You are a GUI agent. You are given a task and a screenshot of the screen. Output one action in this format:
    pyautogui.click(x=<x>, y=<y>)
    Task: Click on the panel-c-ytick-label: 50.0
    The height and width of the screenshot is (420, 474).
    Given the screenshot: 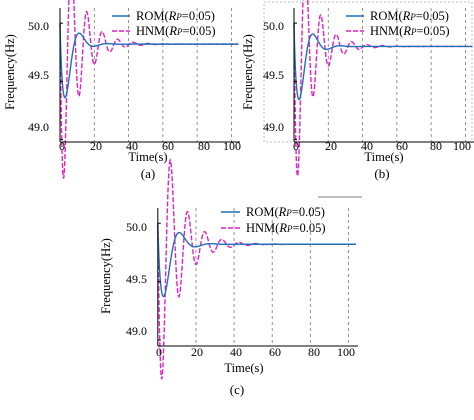 What is the action you would take?
    pyautogui.click(x=136, y=227)
    